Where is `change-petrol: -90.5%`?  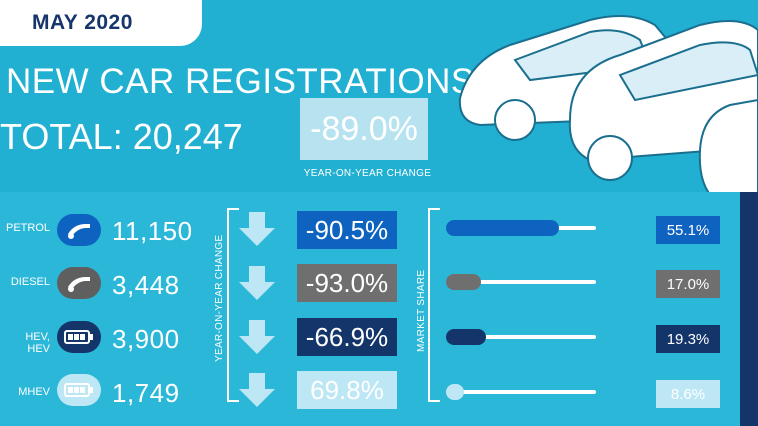 change-petrol: -90.5% is located at coordinates (347, 230).